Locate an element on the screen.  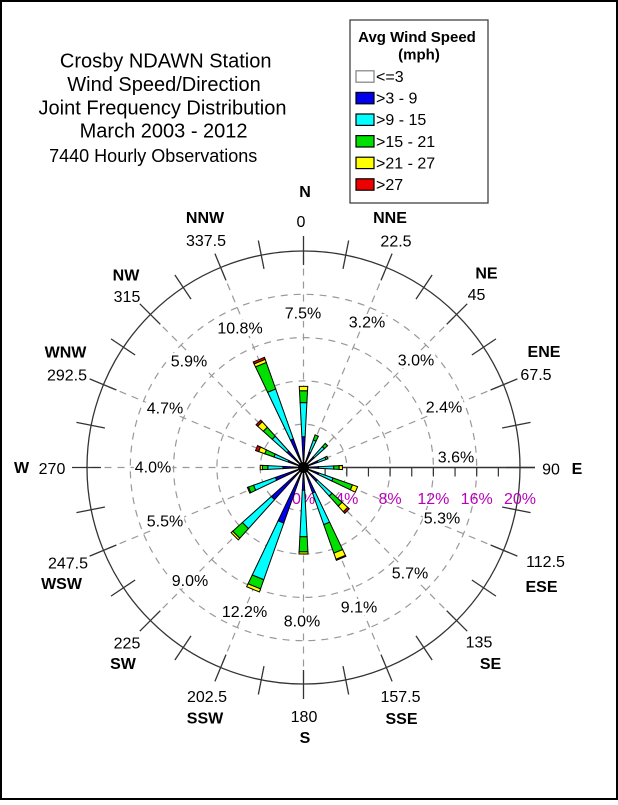
svg-text: SE is located at coordinates (491, 664).